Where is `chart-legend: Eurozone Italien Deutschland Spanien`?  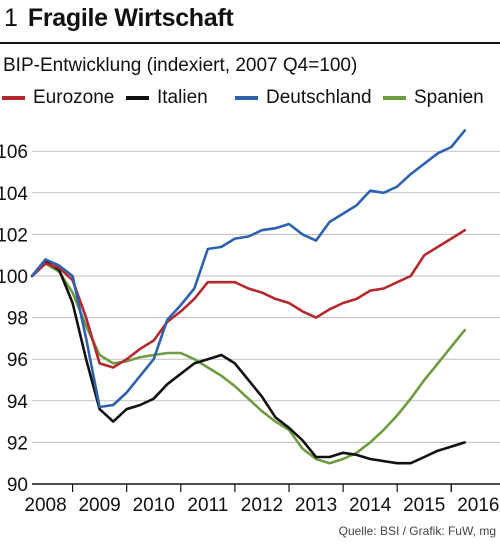 chart-legend: Eurozone Italien Deutschland Spanien is located at coordinates (250, 99).